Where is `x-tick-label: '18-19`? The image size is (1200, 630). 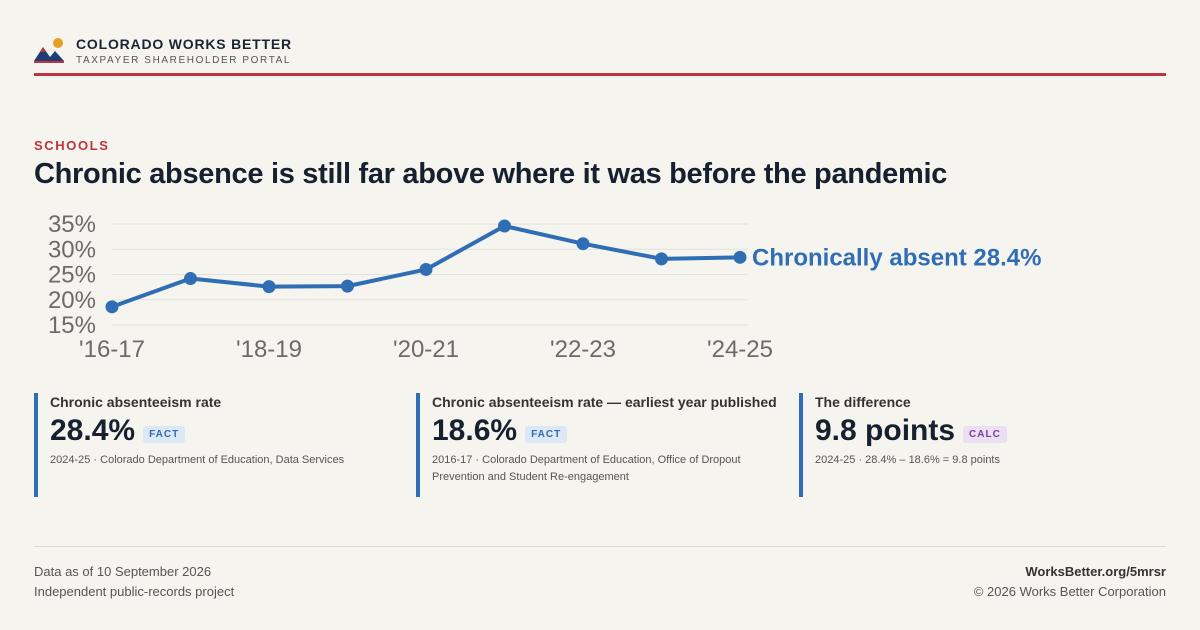 x-tick-label: '18-19 is located at coordinates (269, 349).